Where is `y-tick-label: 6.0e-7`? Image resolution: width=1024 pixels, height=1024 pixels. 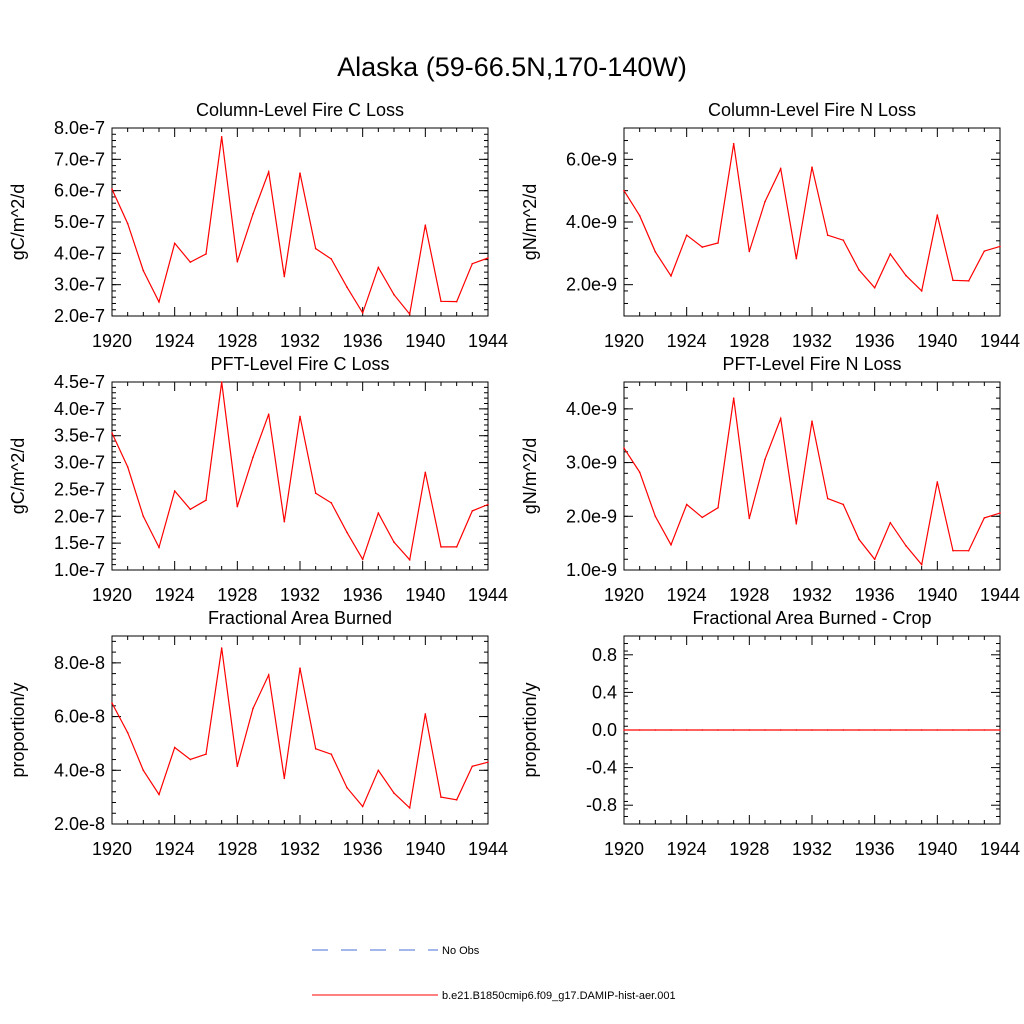 y-tick-label: 6.0e-7 is located at coordinates (79, 191).